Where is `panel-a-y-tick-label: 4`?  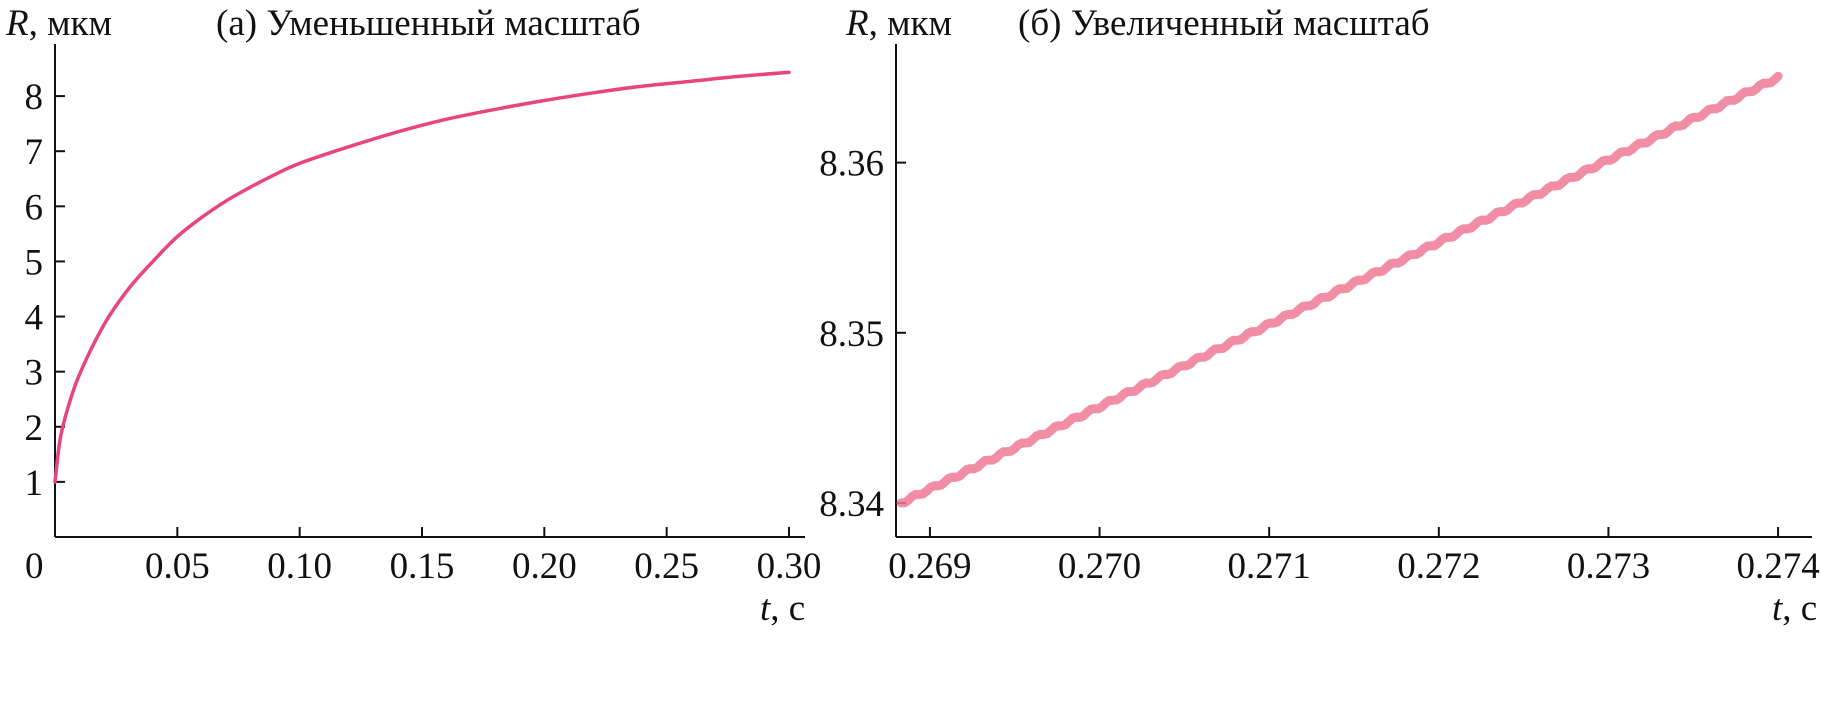 panel-a-y-tick-label: 4 is located at coordinates (34, 318).